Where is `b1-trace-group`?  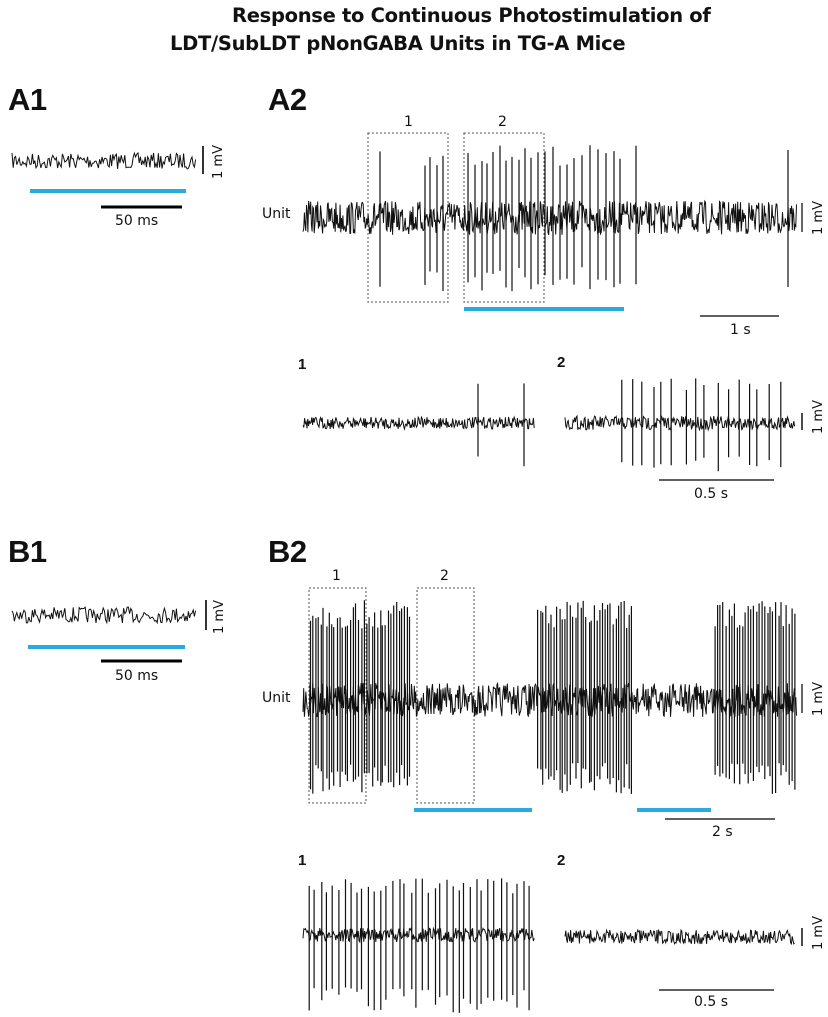
b1-trace-group is located at coordinates (109, 631).